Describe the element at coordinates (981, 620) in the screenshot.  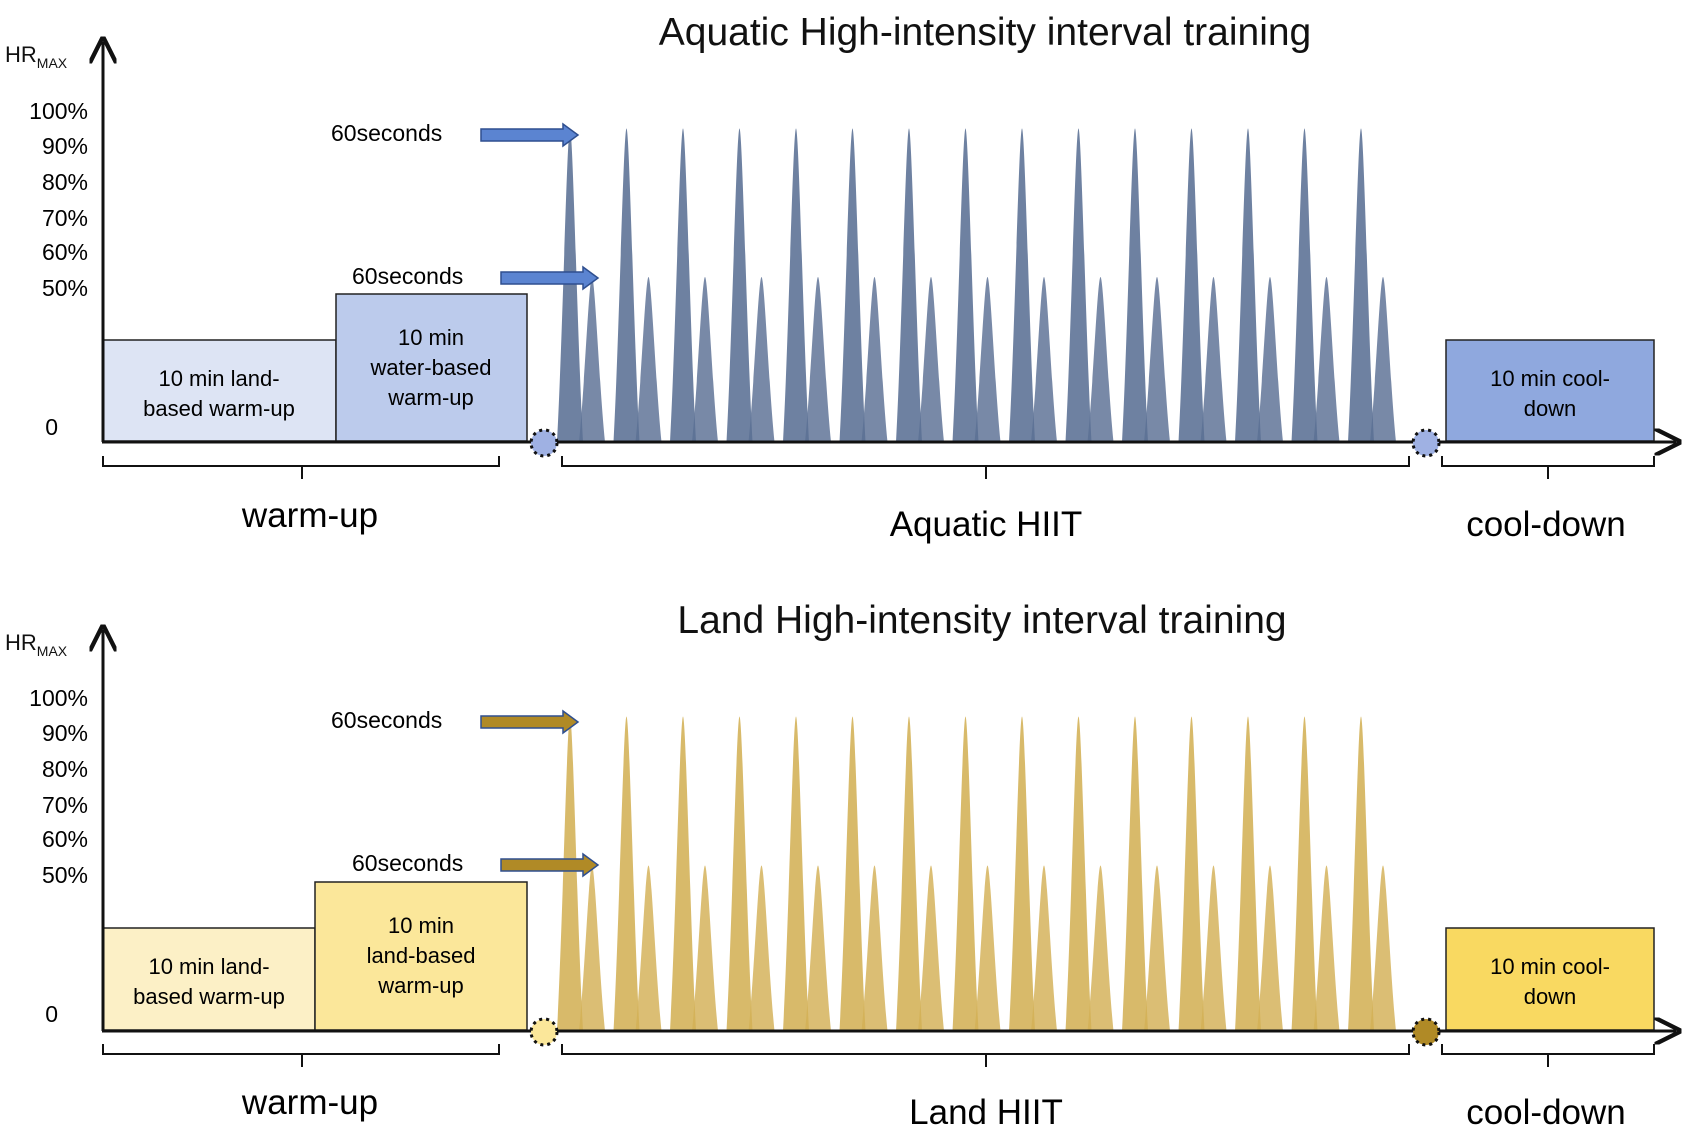
I see `panel-title: Land High-intensity interval training` at that location.